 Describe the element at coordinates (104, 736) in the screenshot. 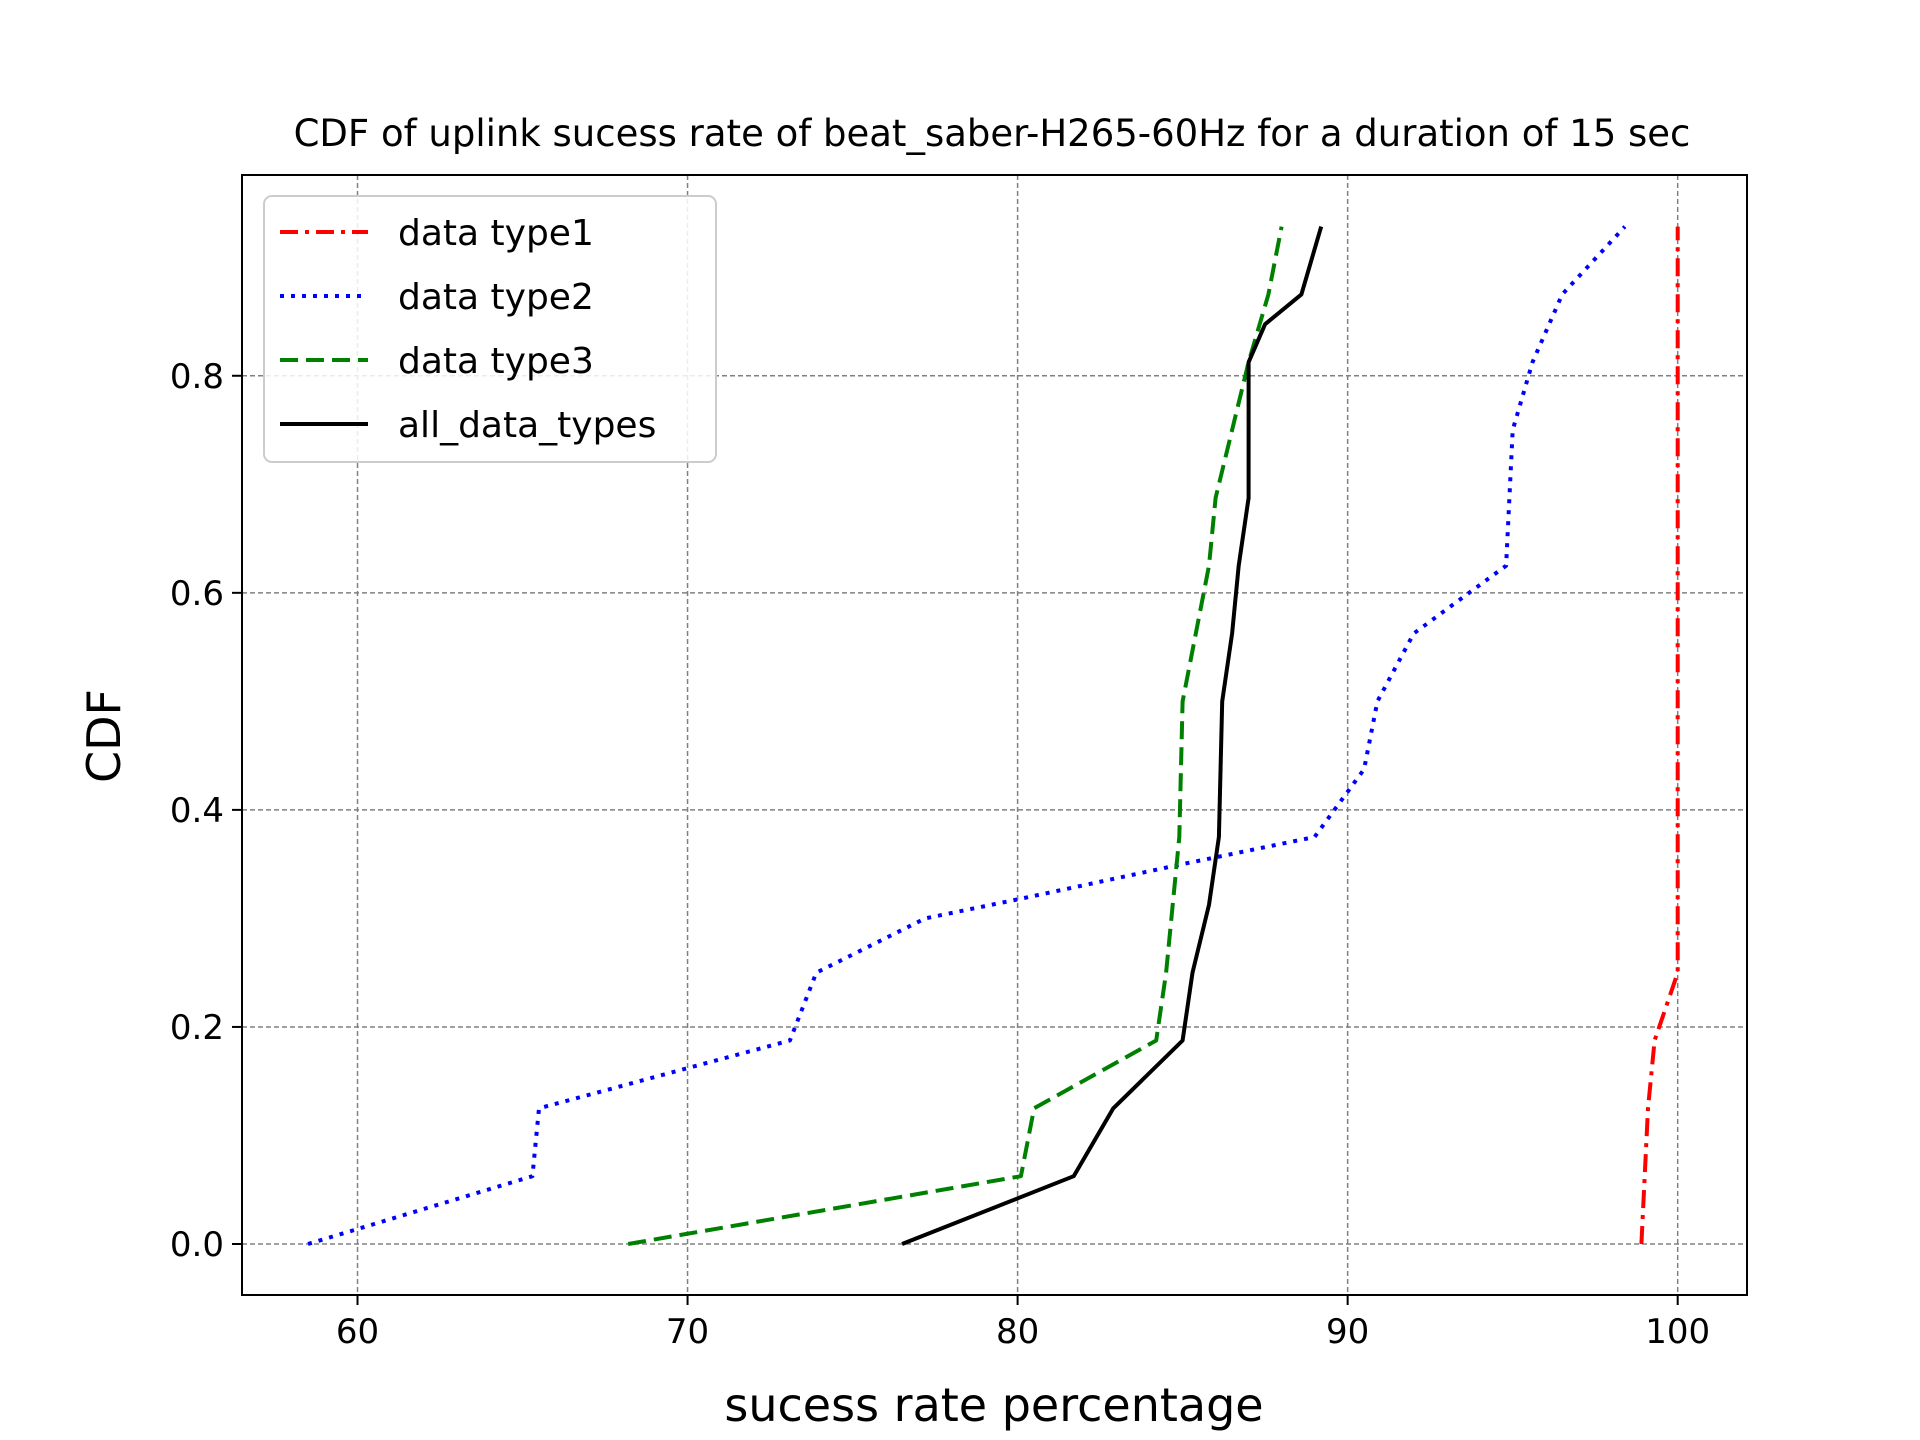

I see `y-axis-label: CDF` at that location.